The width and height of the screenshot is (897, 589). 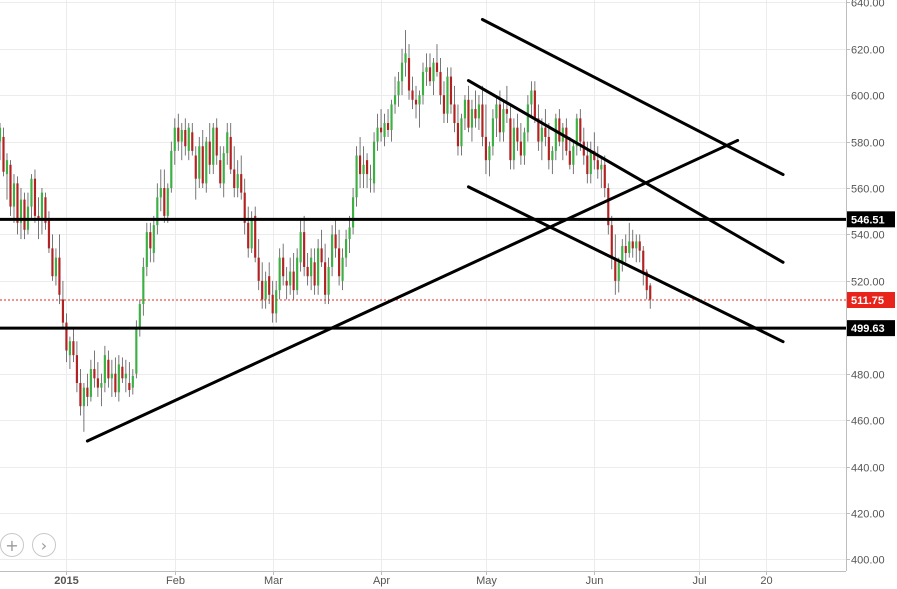 I want to click on y-tick-label: 560.00, so click(x=868, y=190).